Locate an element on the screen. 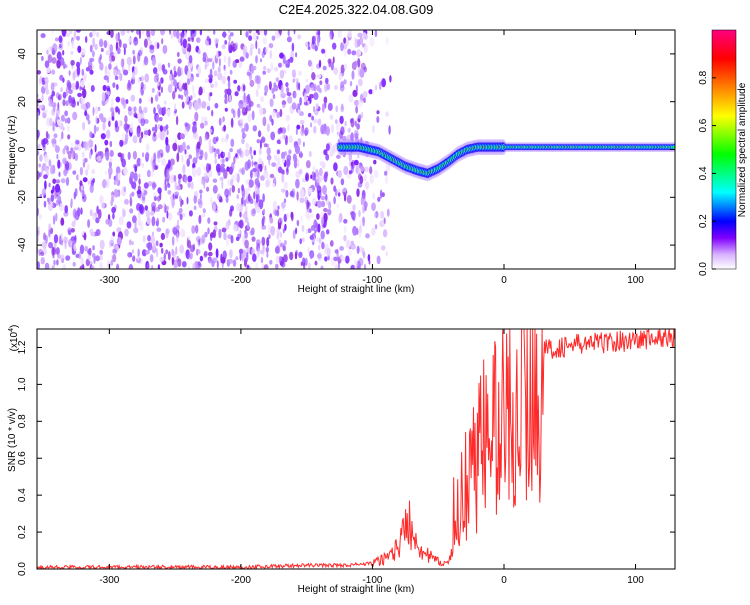 The height and width of the screenshot is (605, 750). bottom-y-axis-label: SNR (10 * v/v) is located at coordinates (12, 440).